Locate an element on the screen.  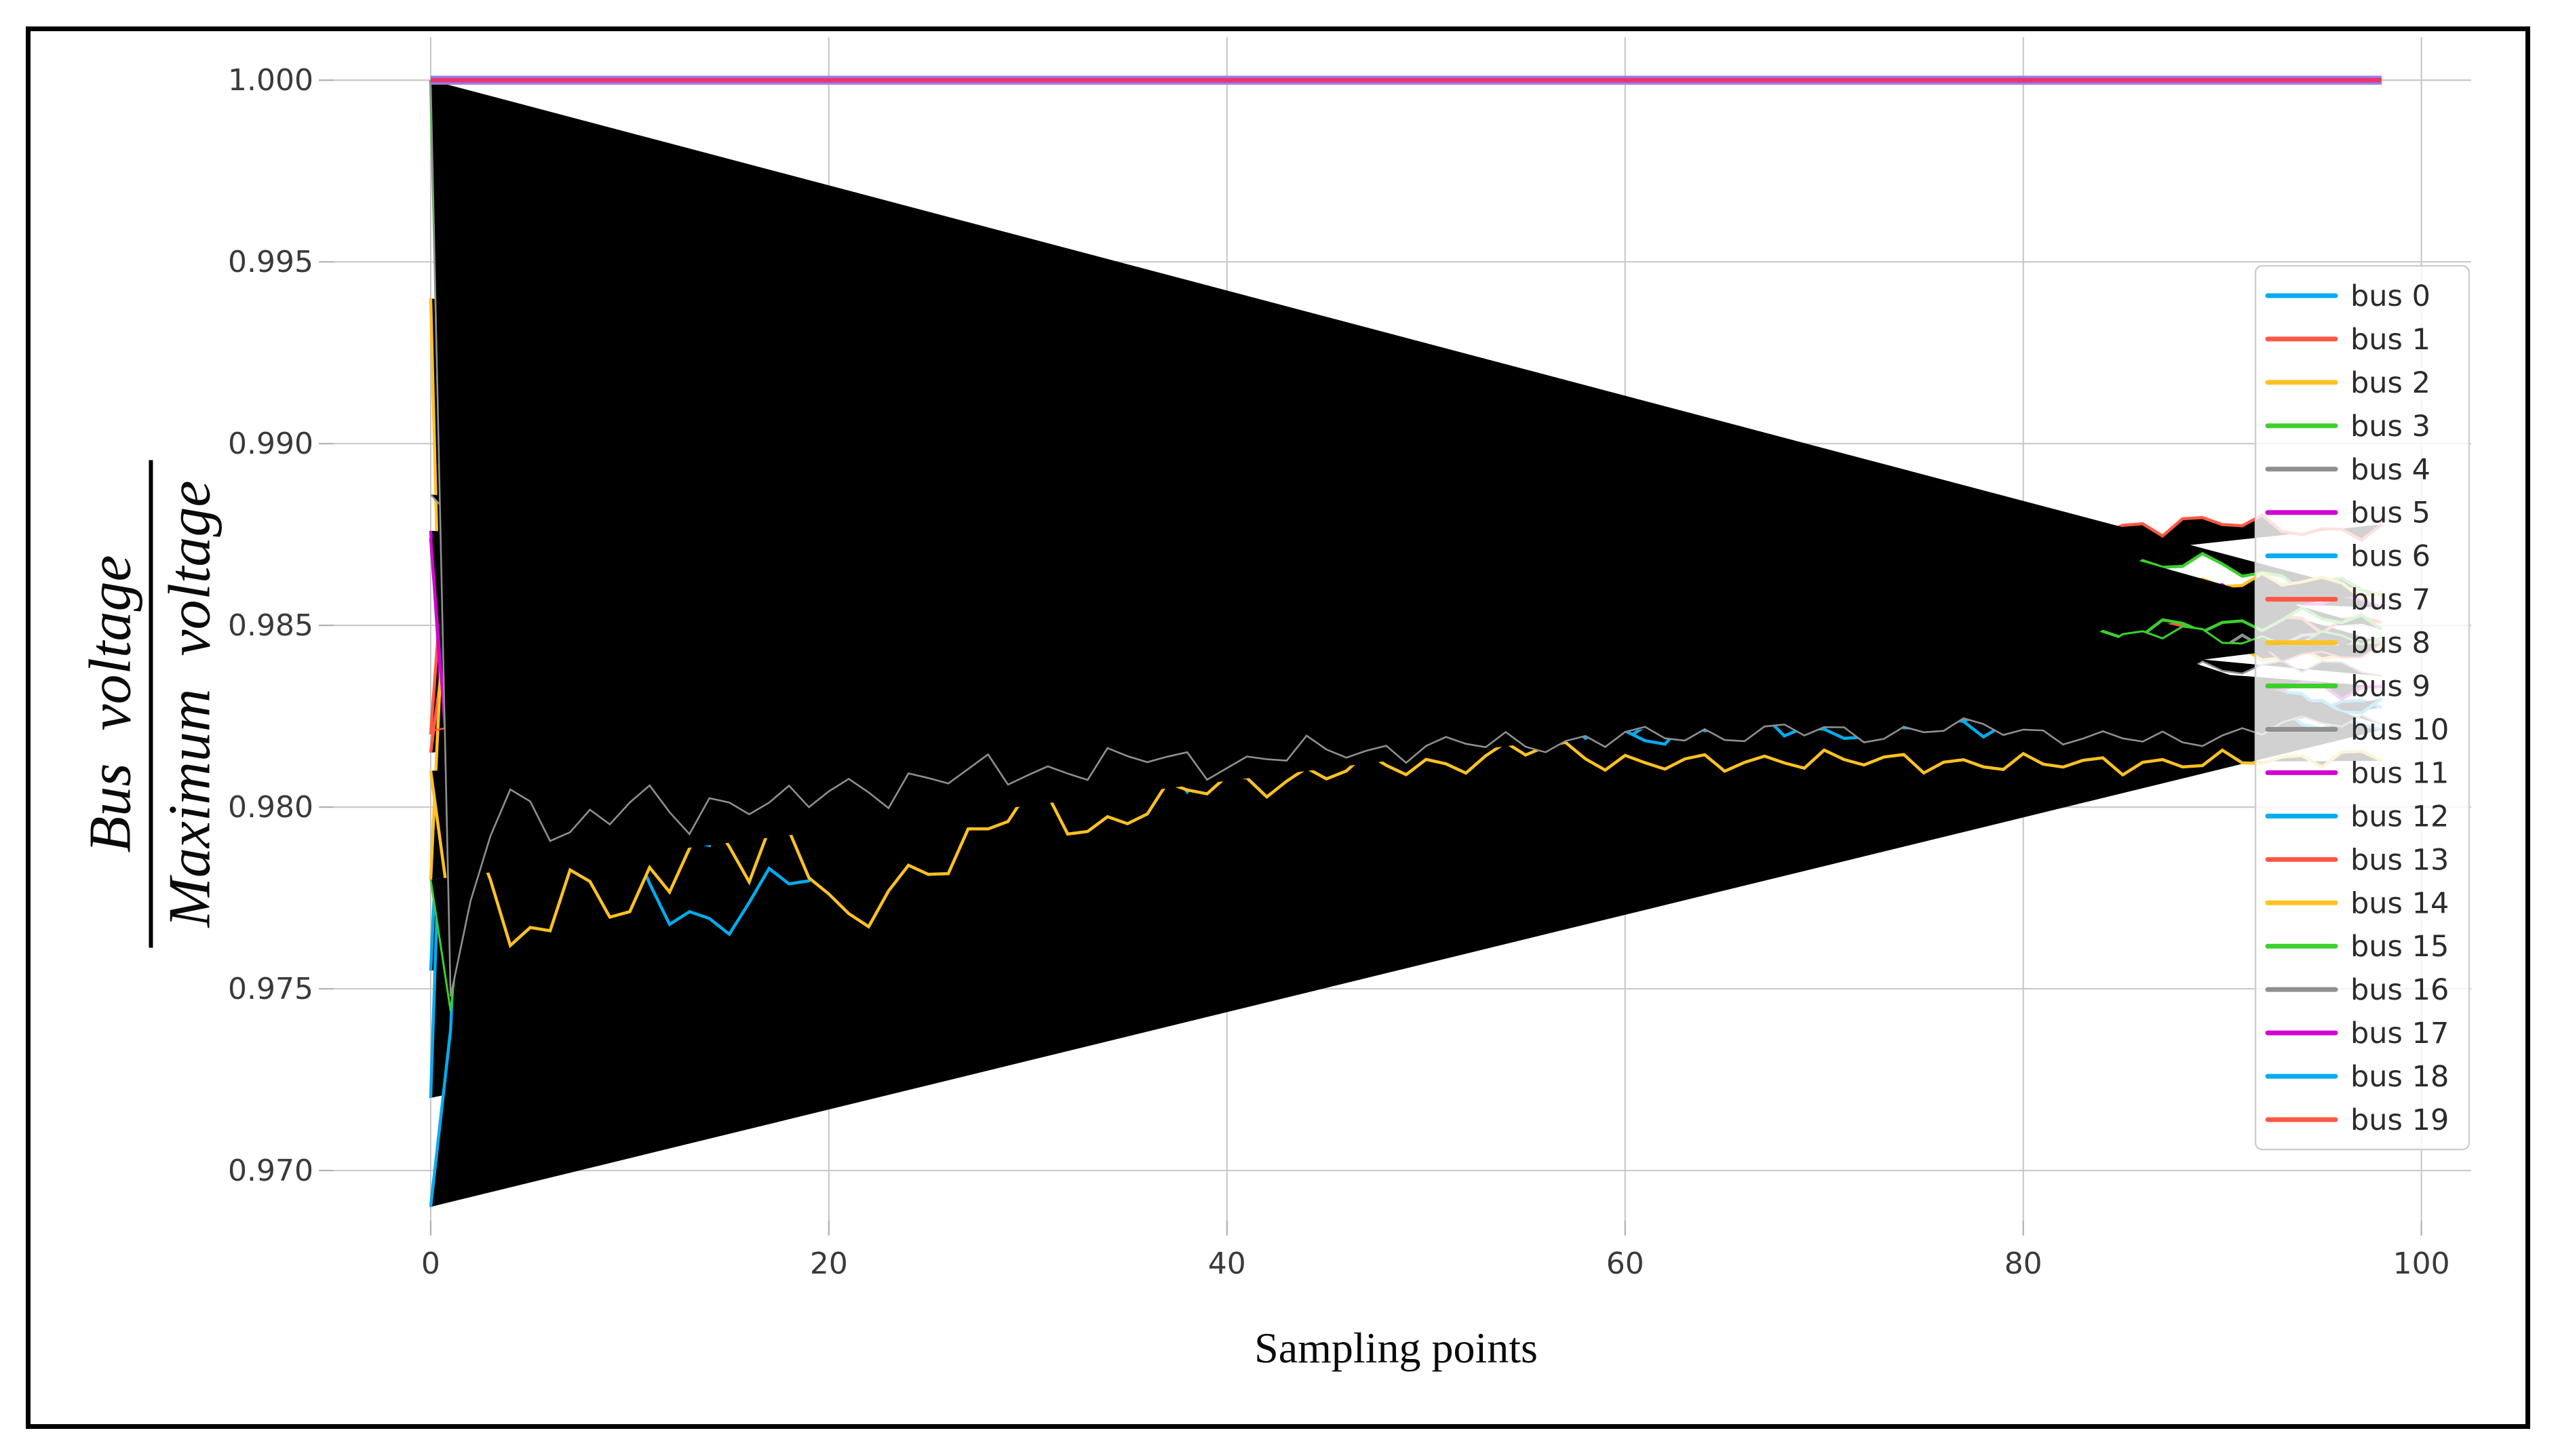
legend-item: bus 5 is located at coordinates (2347, 513).